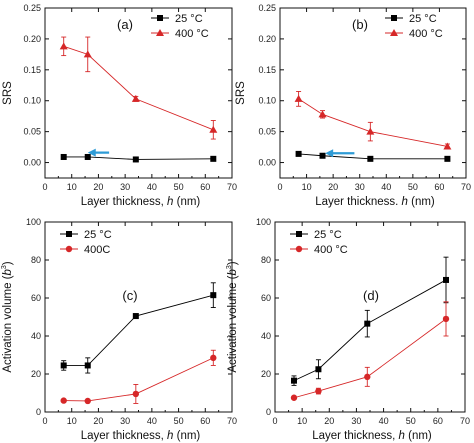 This screenshot has width=474, height=443. I want to click on y-tick-label: 0, so click(268, 412).